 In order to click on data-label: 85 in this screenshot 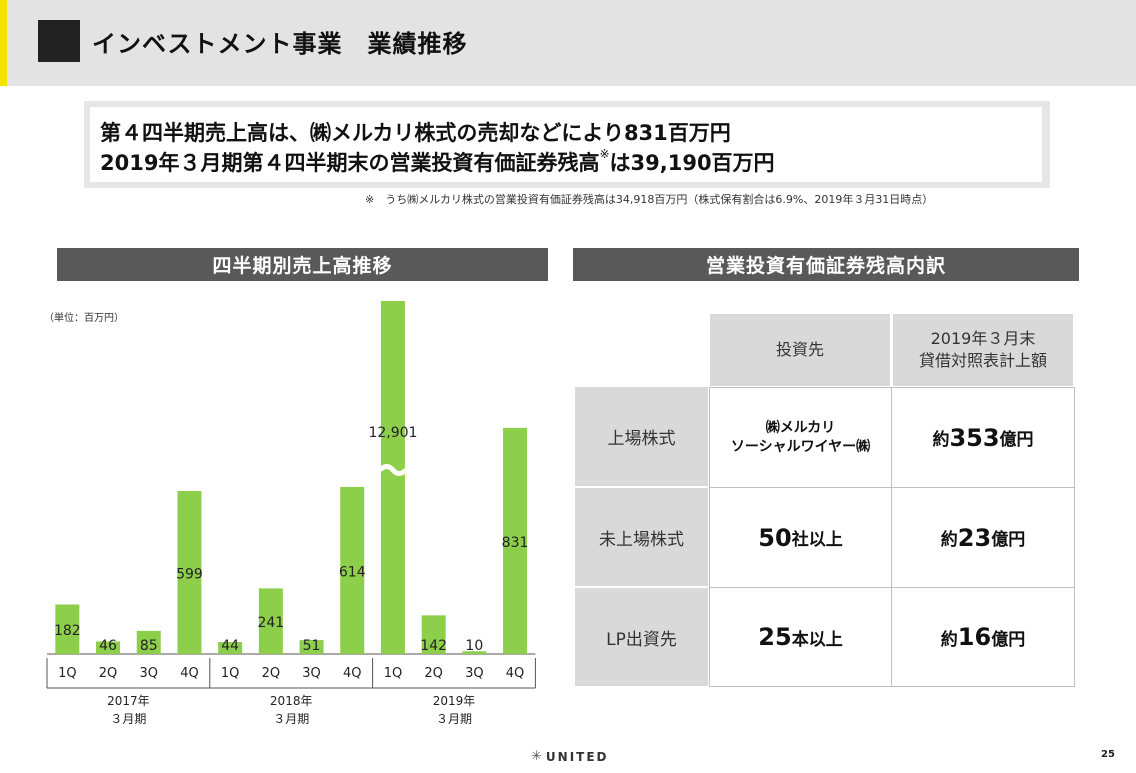, I will do `click(149, 646)`.